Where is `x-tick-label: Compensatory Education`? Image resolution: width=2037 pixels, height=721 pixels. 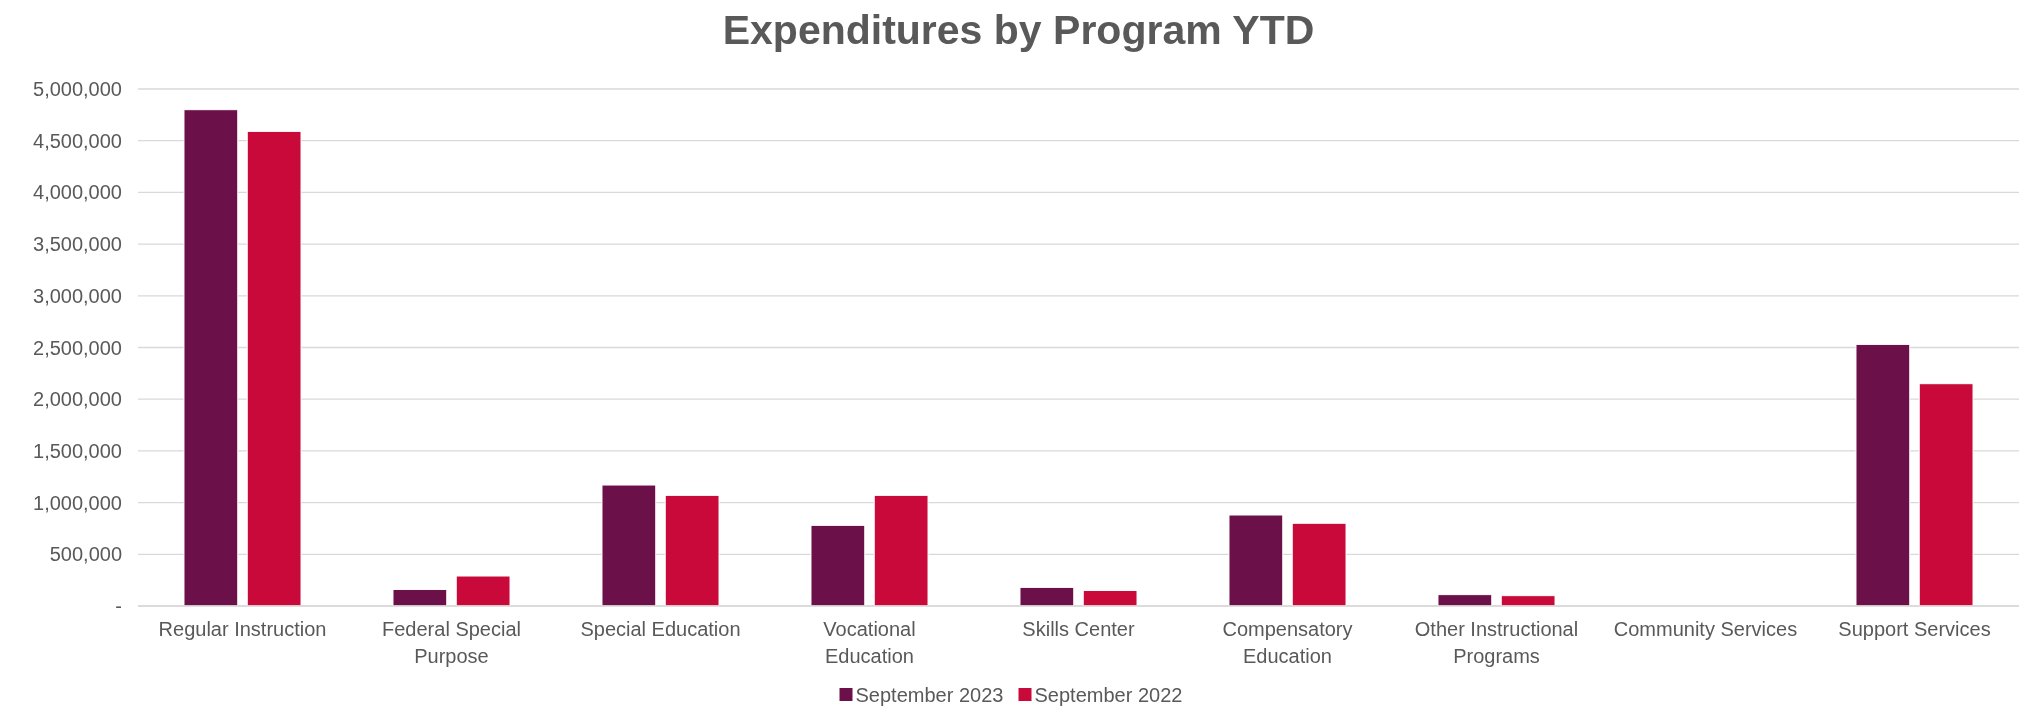
x-tick-label: Compensatory Education is located at coordinates (1287, 642).